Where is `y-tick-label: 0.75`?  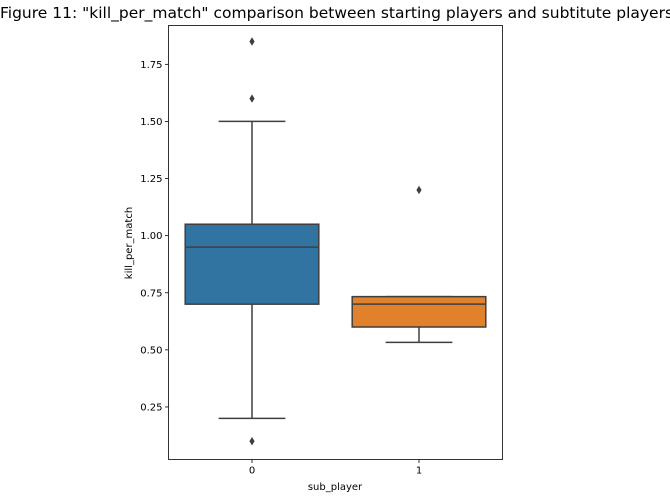 y-tick-label: 0.75 is located at coordinates (151, 293).